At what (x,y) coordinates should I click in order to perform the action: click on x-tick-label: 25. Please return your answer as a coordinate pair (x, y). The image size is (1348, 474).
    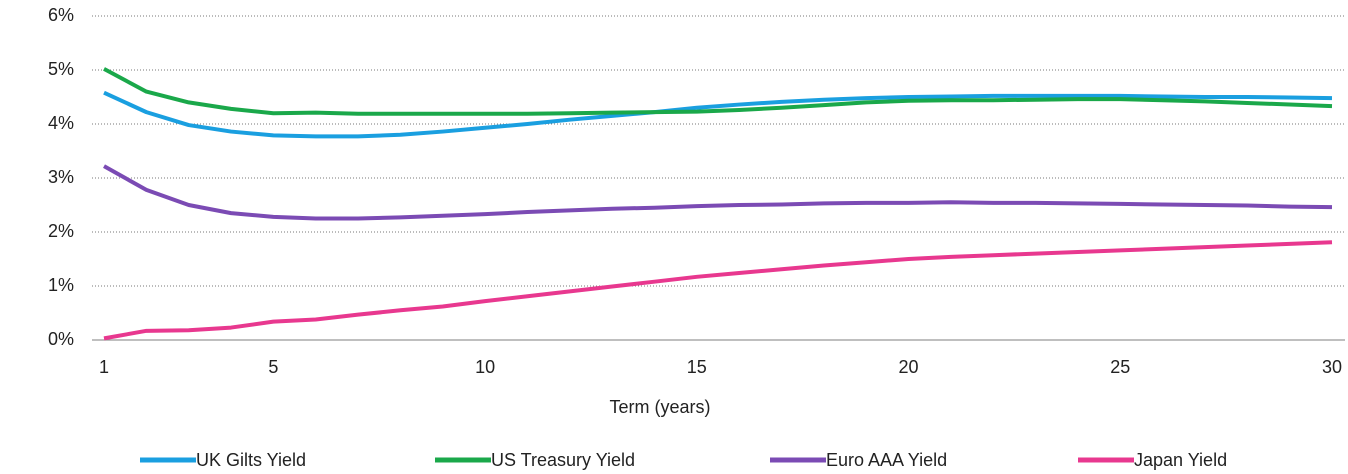
    Looking at the image, I should click on (1120, 367).